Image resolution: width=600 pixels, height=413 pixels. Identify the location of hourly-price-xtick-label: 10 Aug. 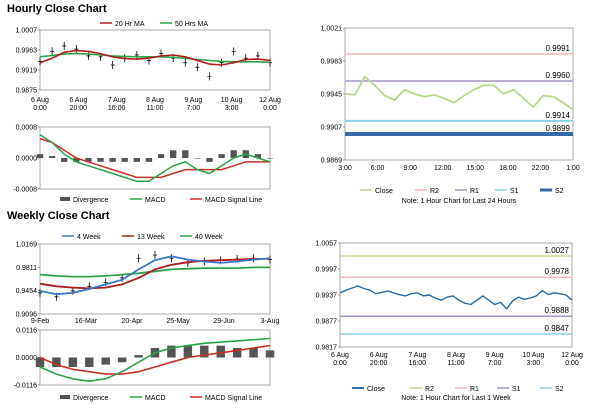
(232, 100).